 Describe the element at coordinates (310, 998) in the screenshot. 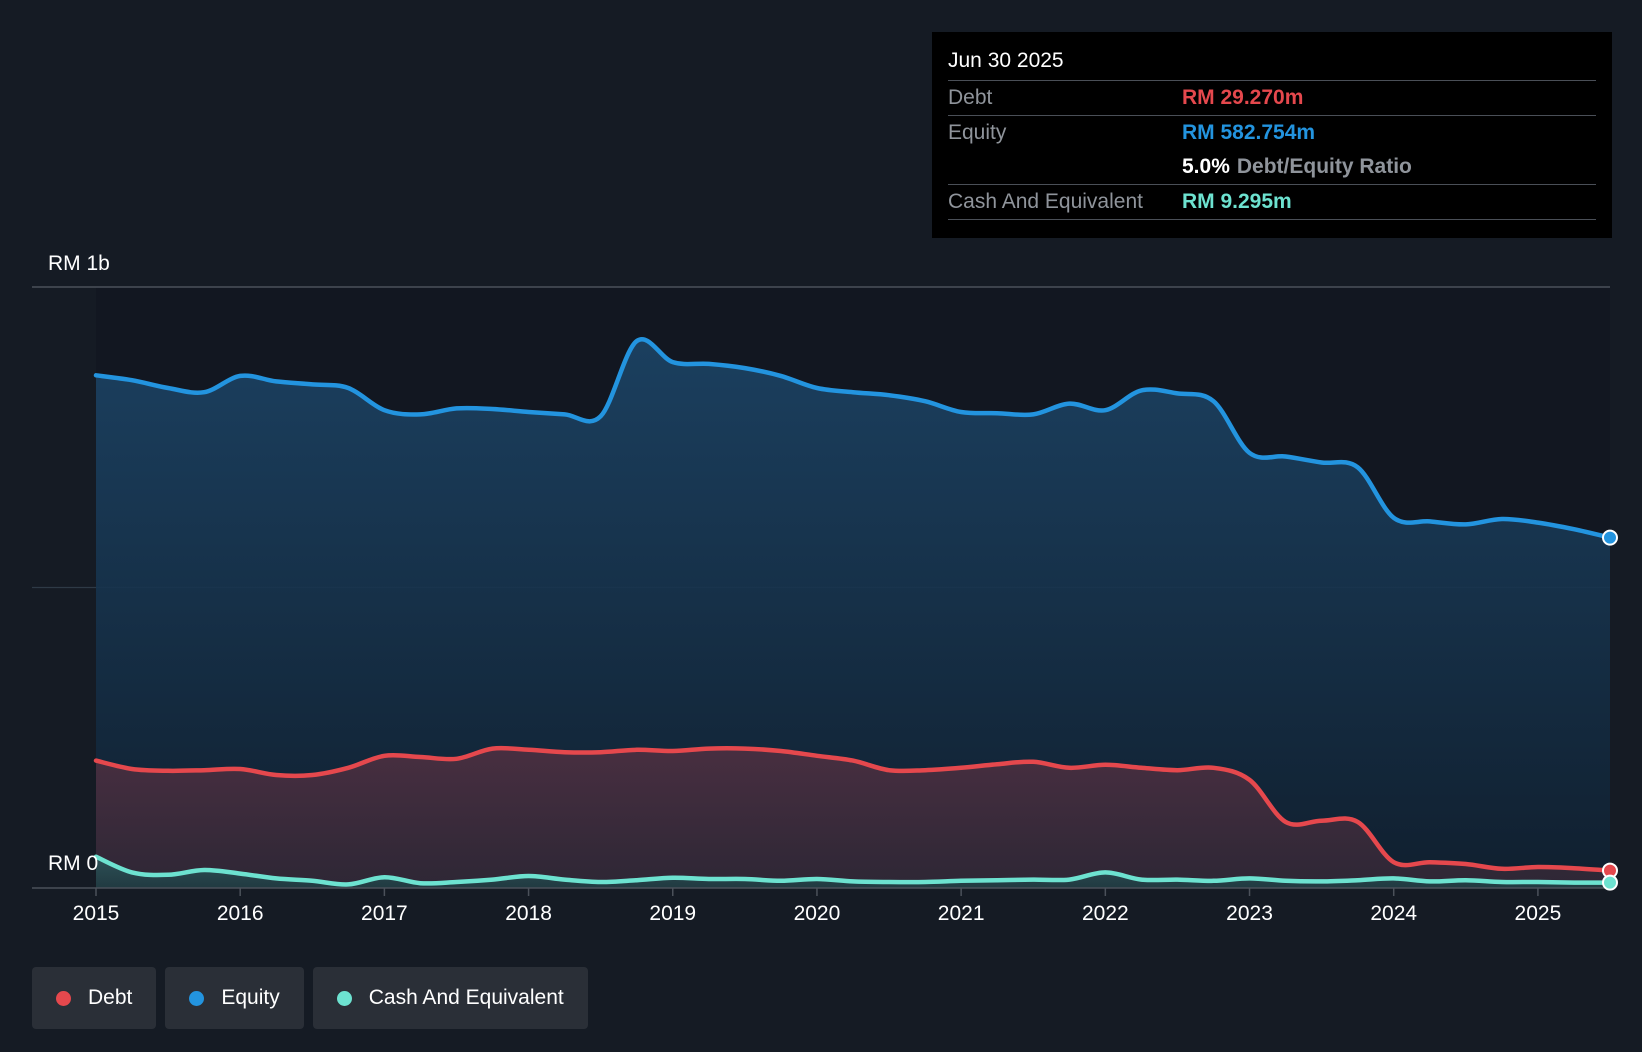

I see `chart-legend: Debt Equity Cash And Equivalent` at that location.